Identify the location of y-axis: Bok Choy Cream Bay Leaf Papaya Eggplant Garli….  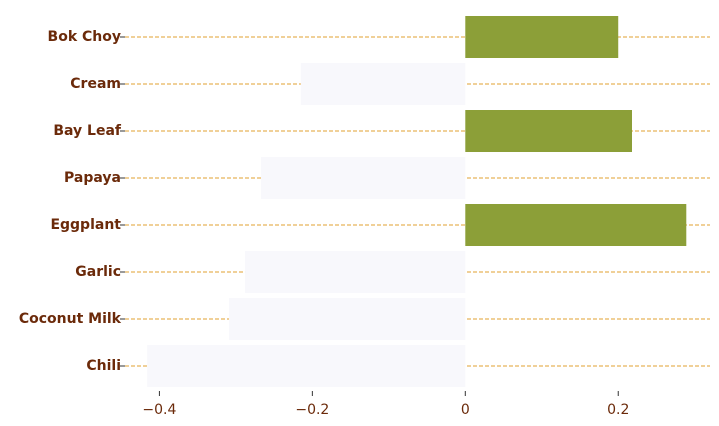
(72, 201).